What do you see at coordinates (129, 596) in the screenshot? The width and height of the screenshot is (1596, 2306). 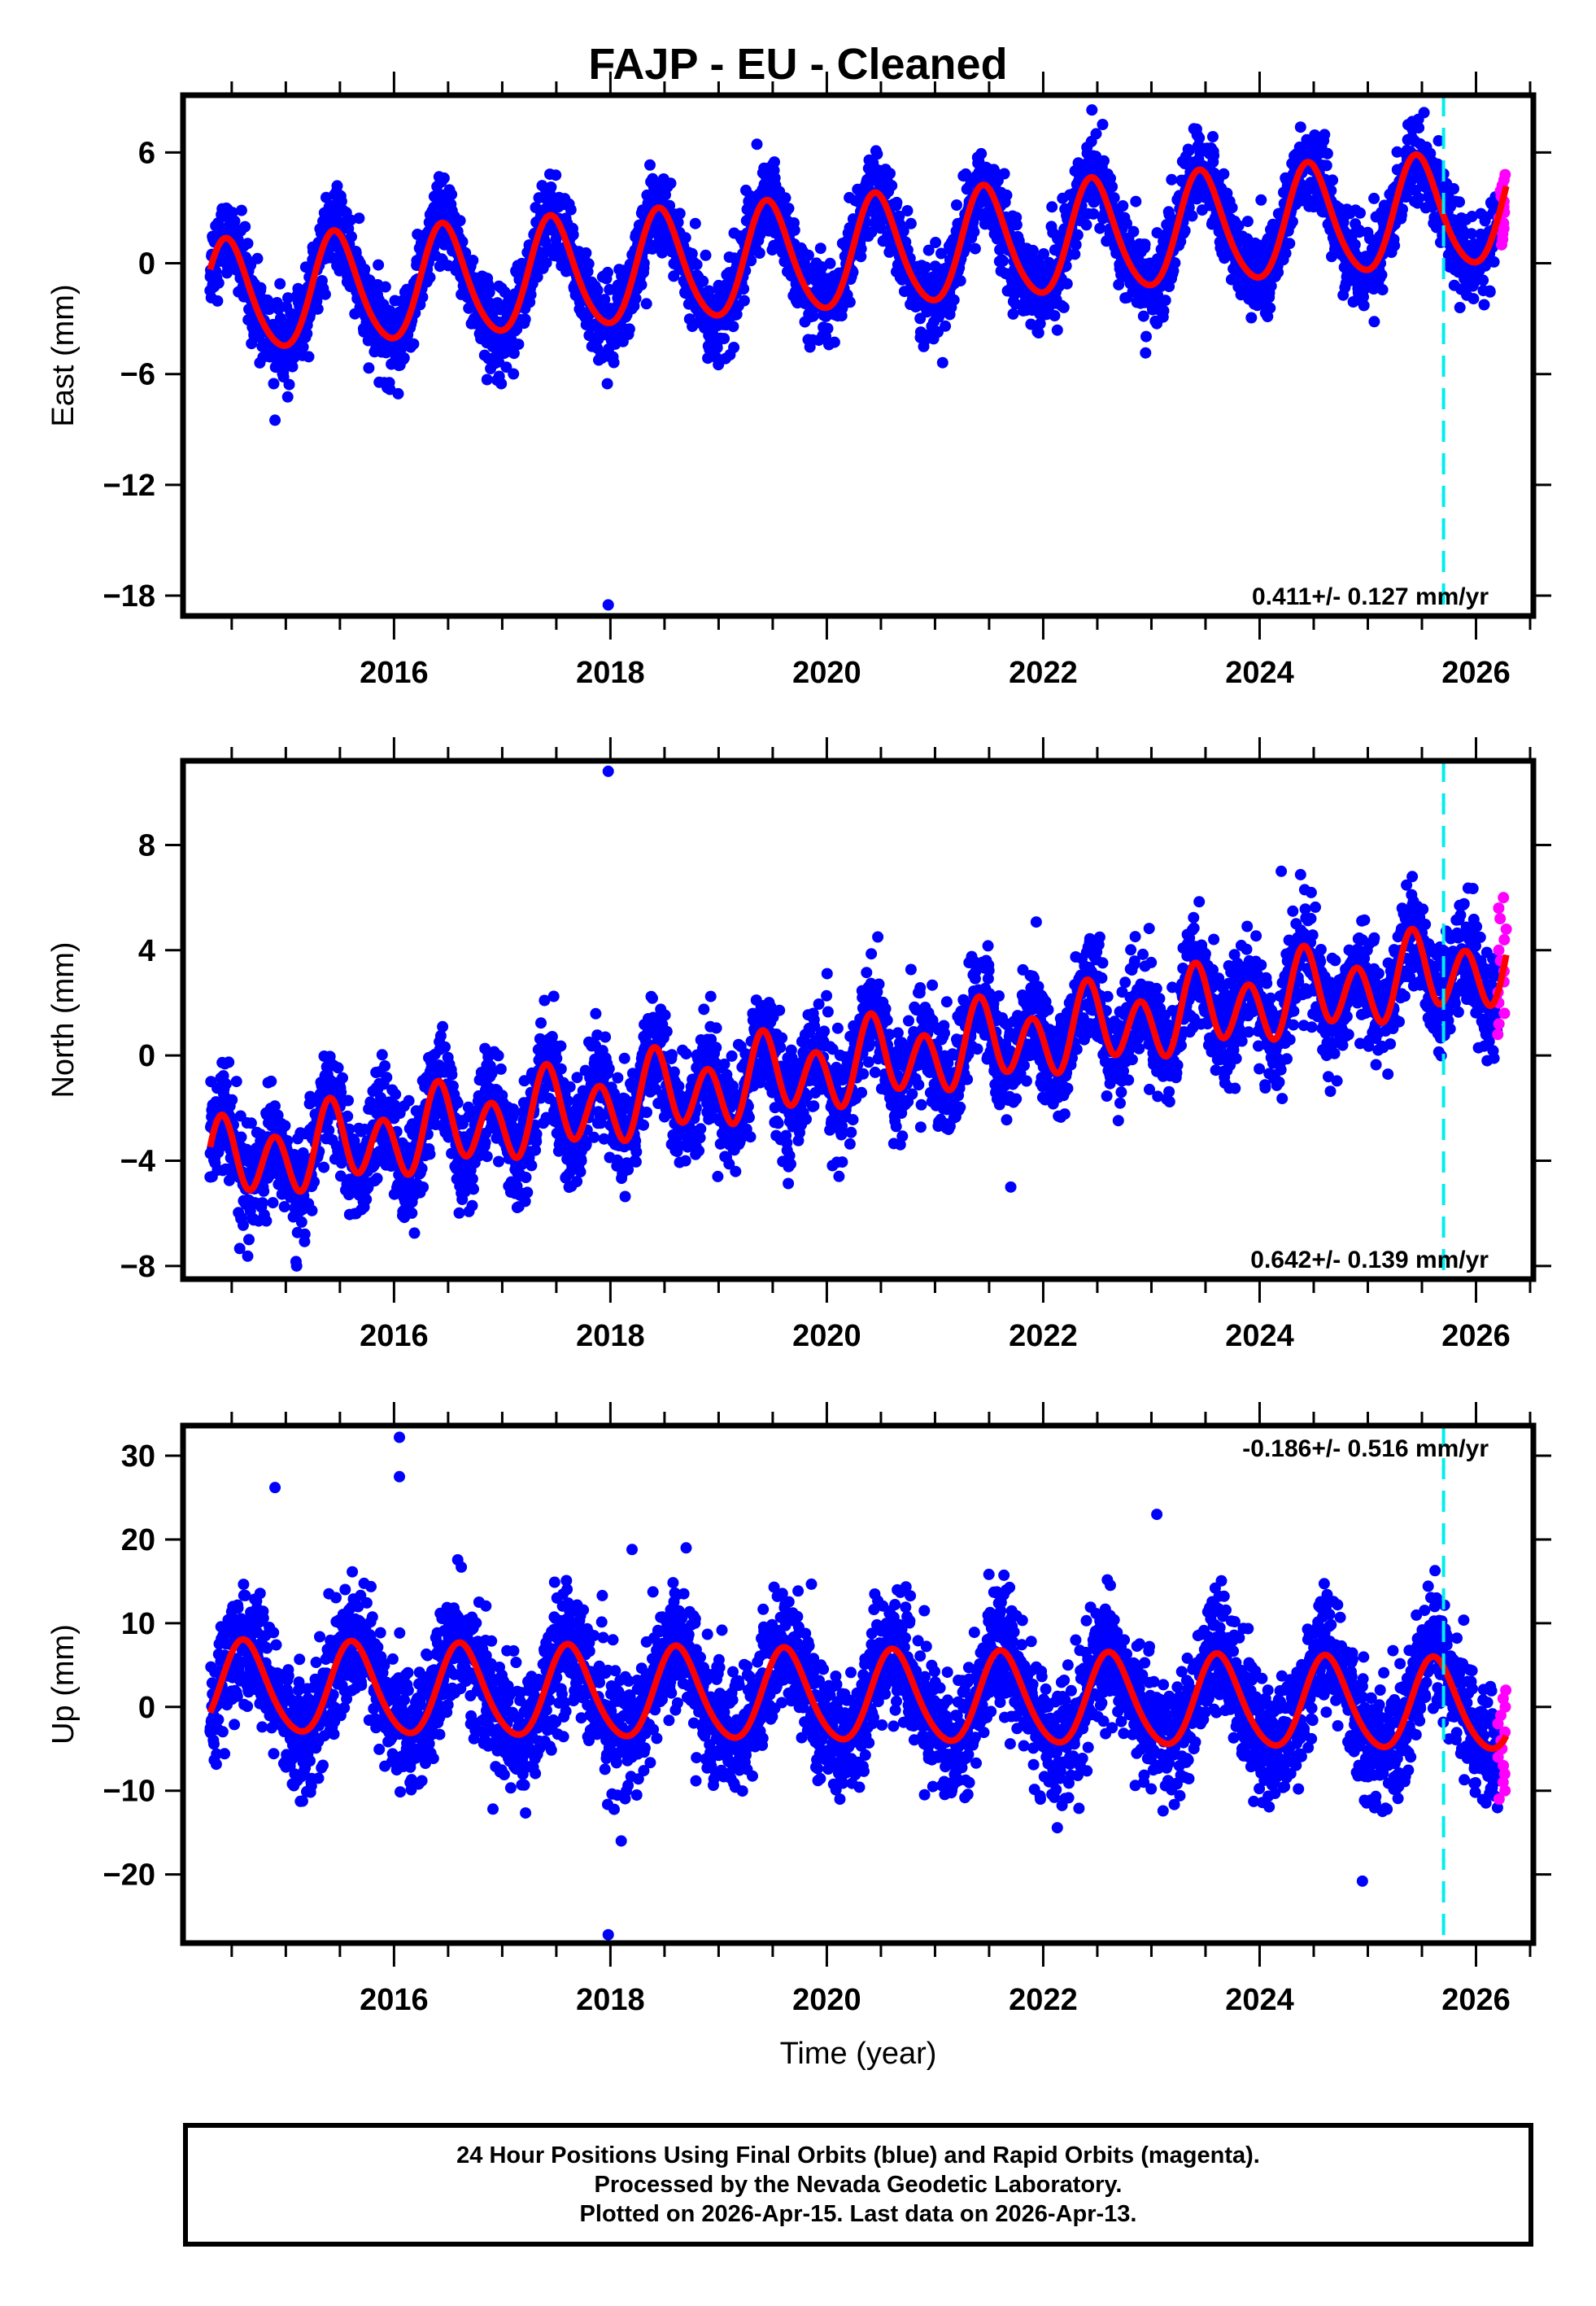 I see `y-tick-label: −18` at bounding box center [129, 596].